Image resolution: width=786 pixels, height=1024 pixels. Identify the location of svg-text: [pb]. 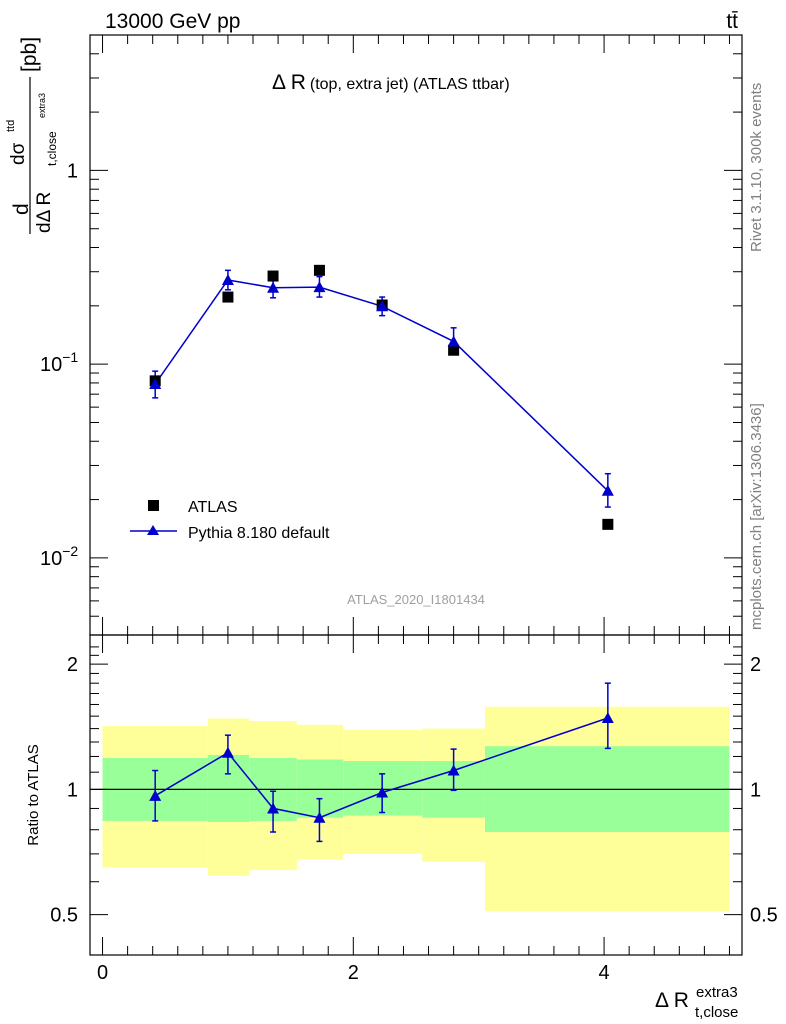
(29, 54).